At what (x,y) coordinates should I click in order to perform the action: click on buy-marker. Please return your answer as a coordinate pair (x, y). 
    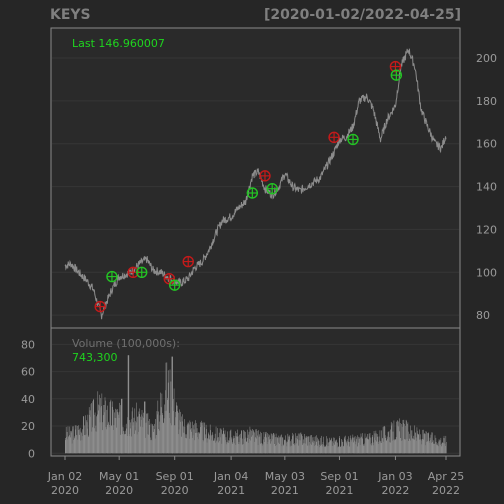
    Looking at the image, I should click on (174, 285).